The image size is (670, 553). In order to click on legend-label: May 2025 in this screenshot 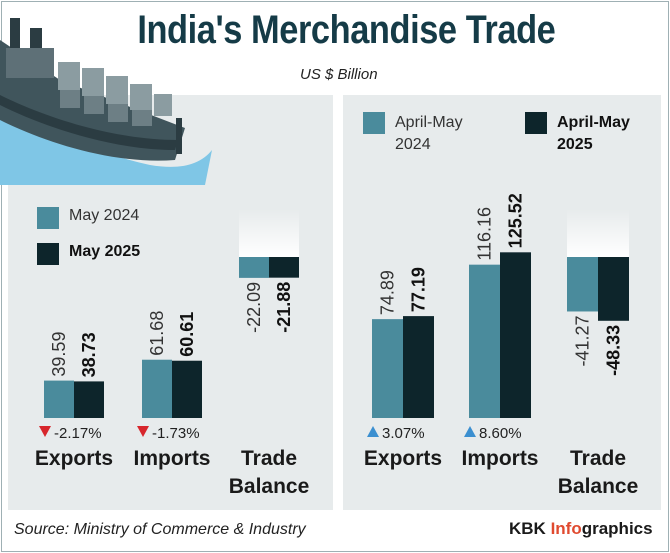, I will do `click(105, 251)`.